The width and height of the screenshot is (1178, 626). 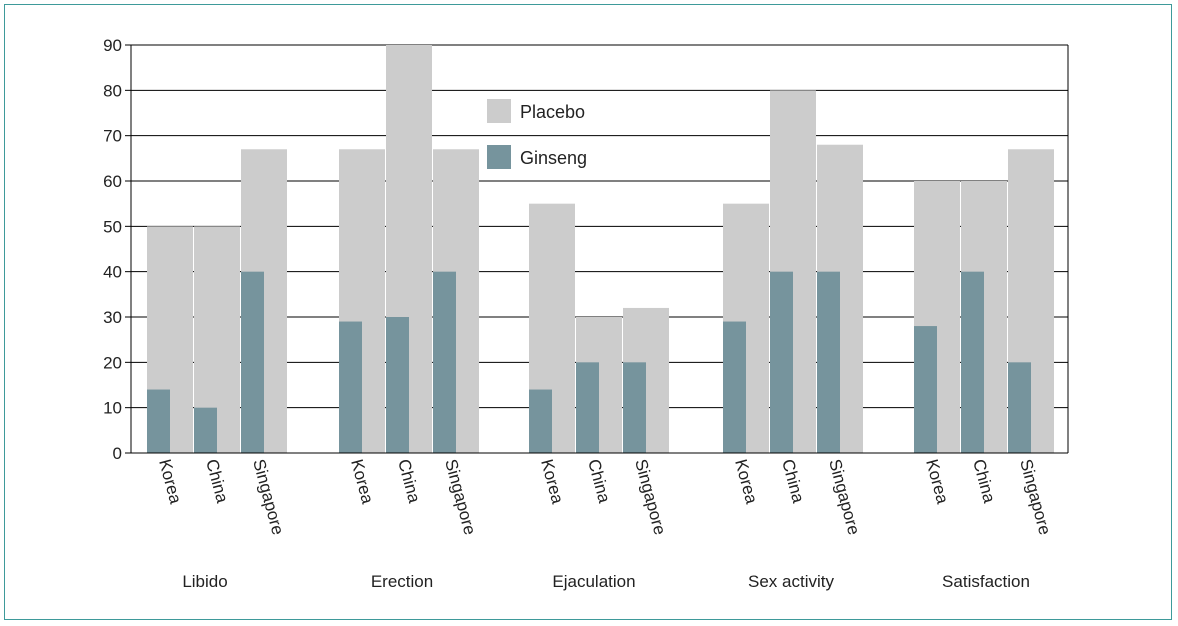 I want to click on legend-swatch-placebo, so click(x=499, y=111).